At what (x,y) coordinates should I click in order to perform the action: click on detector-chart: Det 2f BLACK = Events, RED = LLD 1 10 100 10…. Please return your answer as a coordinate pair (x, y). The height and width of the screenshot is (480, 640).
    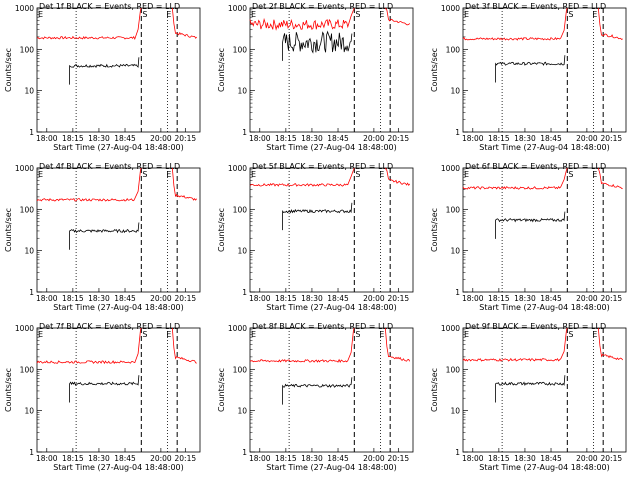
    Looking at the image, I should click on (315, 77).